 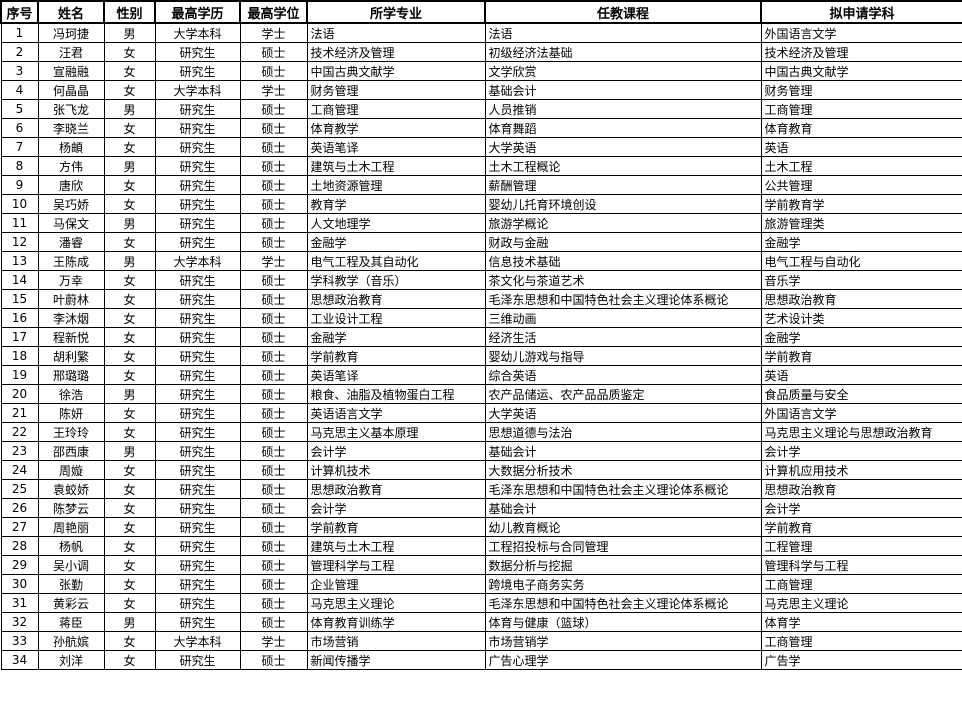 I want to click on cell-major: 管理科学与工程, so click(x=396, y=565).